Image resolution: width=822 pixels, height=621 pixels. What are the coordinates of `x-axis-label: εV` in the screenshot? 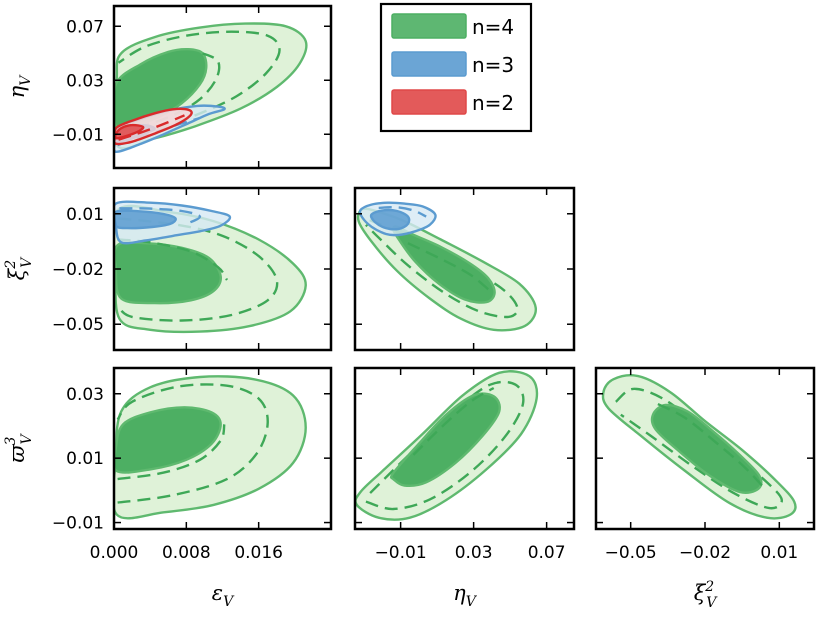 It's located at (223, 595).